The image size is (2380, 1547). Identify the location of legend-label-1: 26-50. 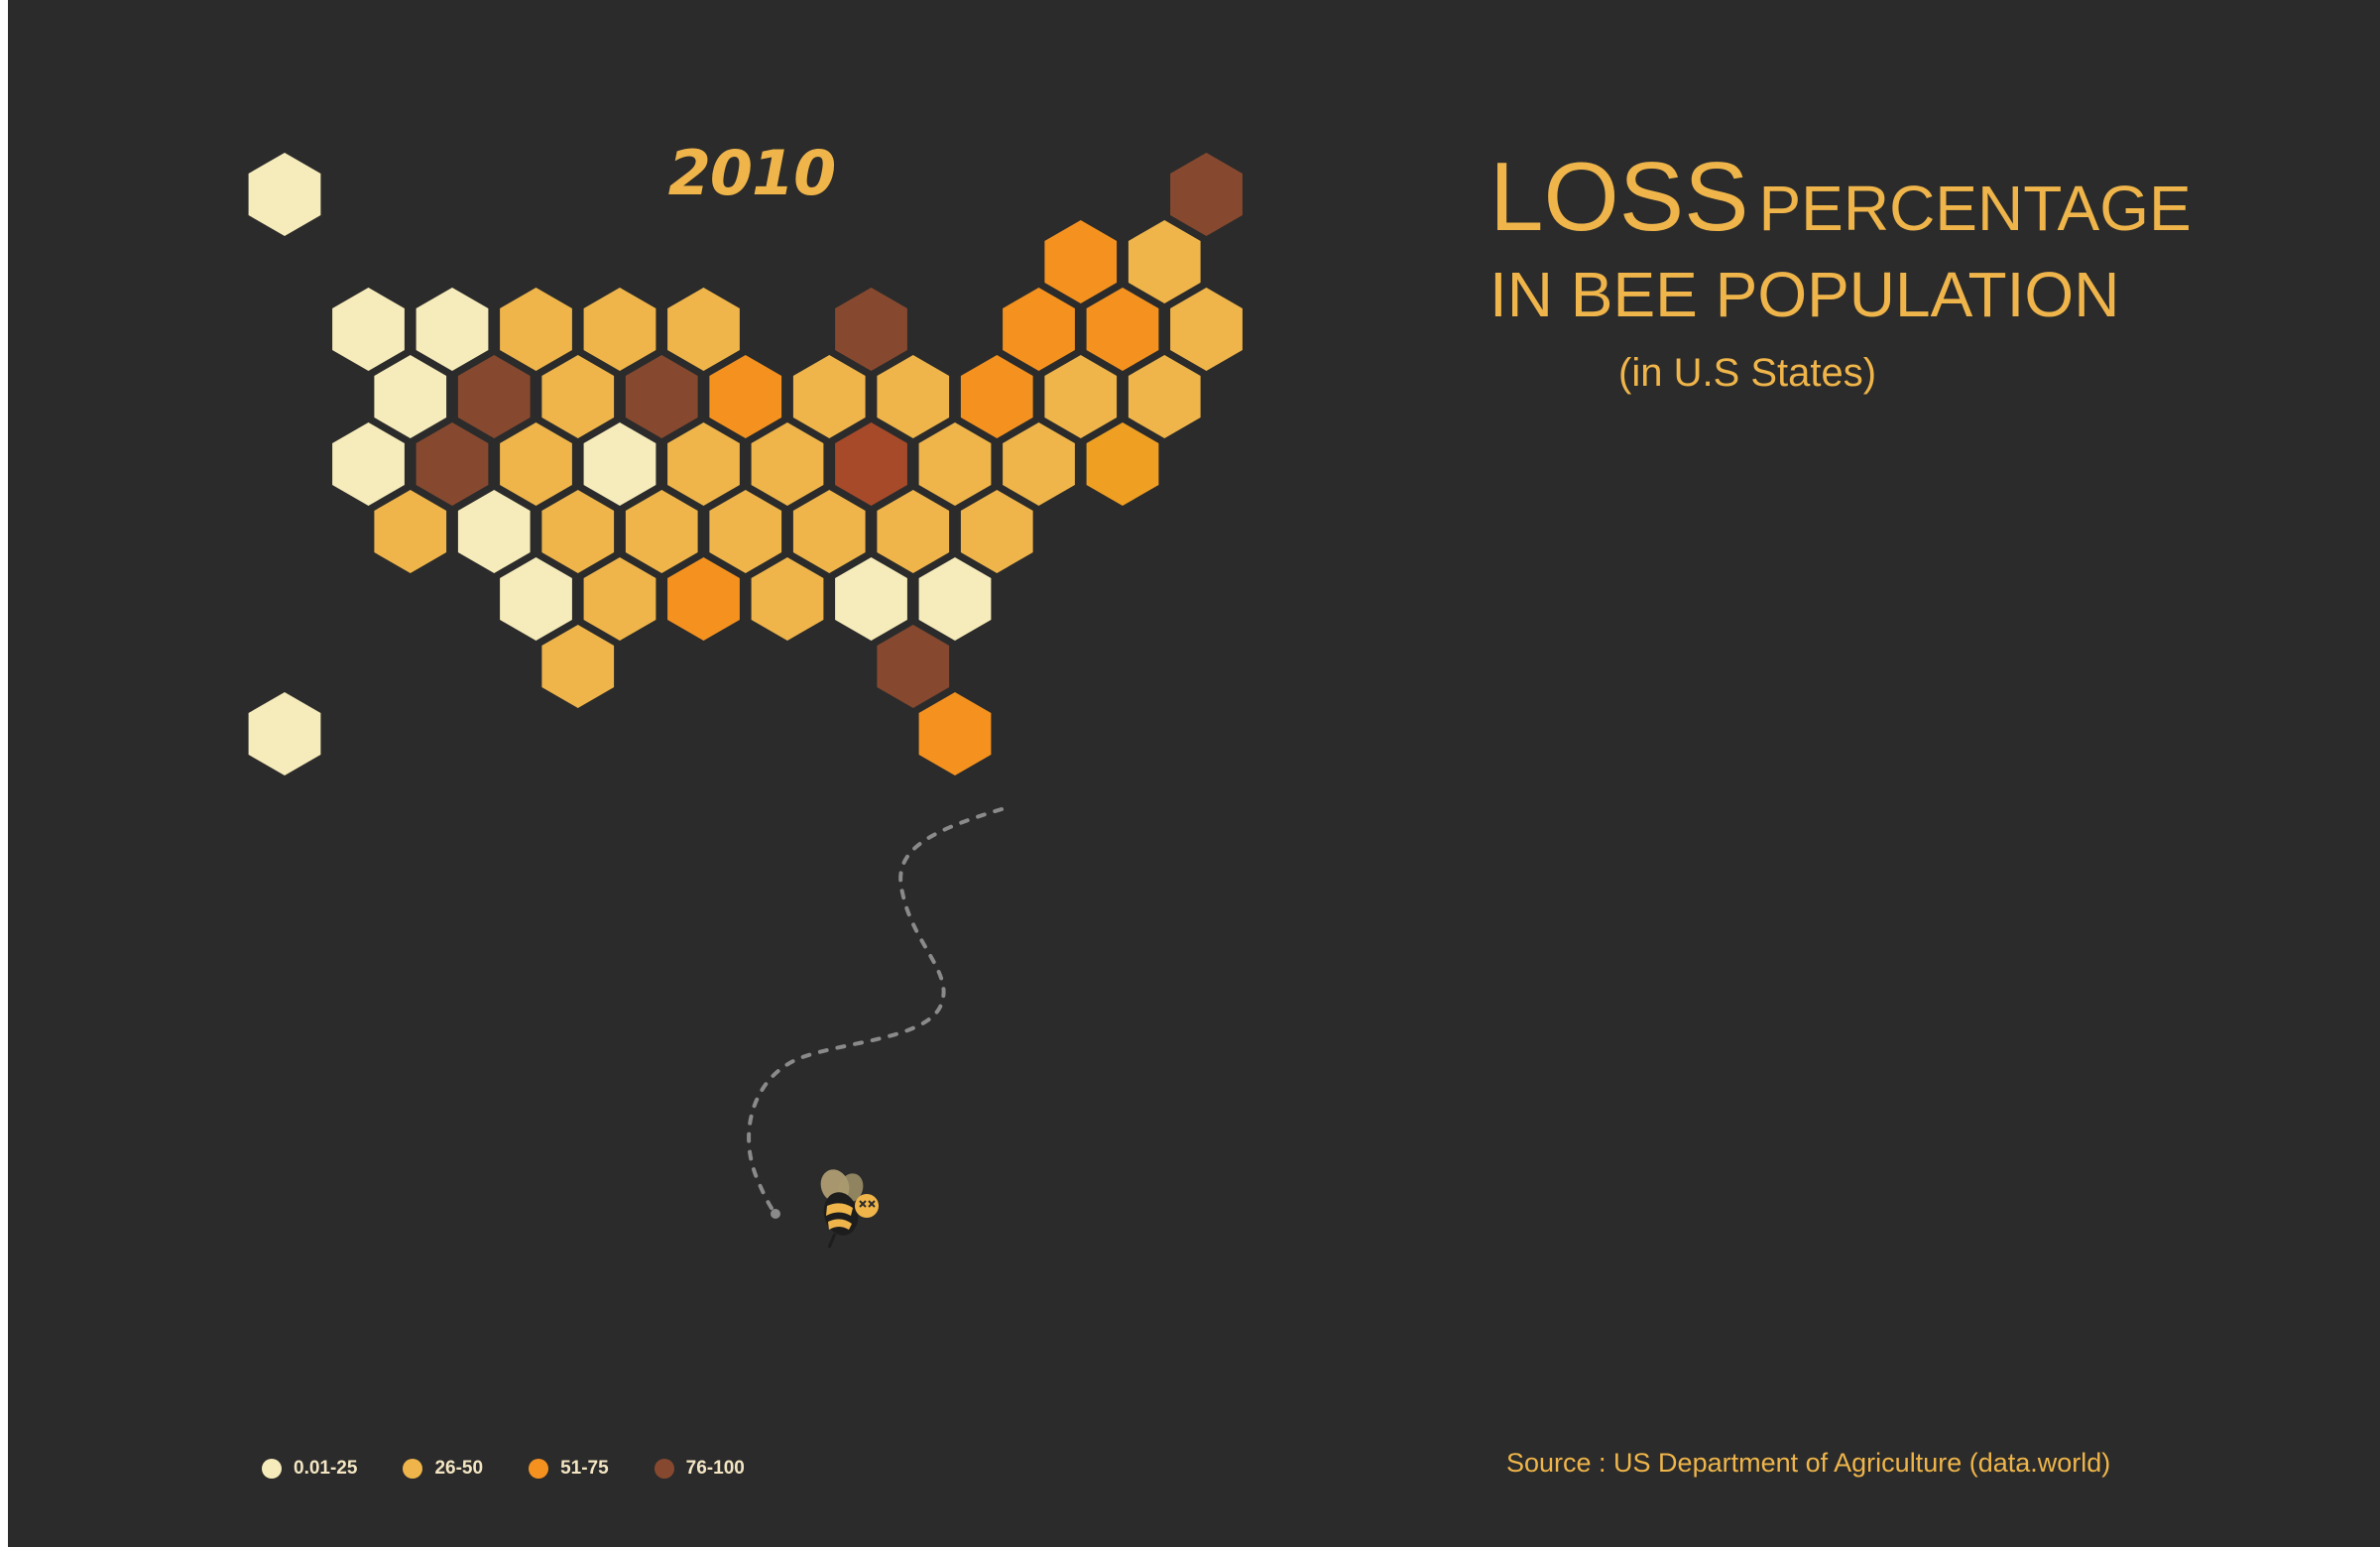
(459, 1468).